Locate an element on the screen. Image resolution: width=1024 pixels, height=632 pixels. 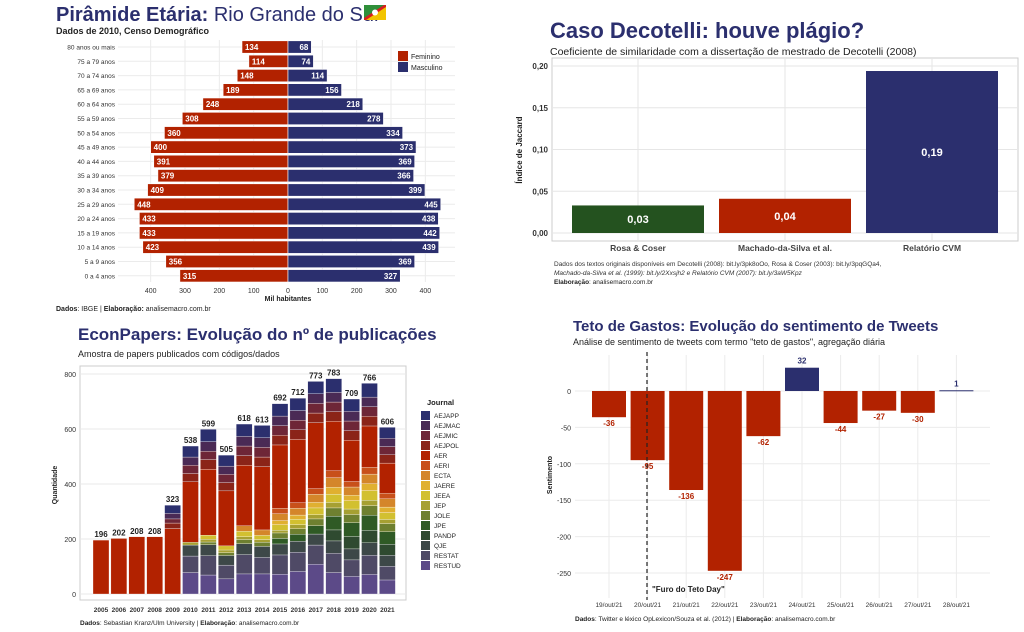
x-tick-label: 200 is located at coordinates (219, 291).